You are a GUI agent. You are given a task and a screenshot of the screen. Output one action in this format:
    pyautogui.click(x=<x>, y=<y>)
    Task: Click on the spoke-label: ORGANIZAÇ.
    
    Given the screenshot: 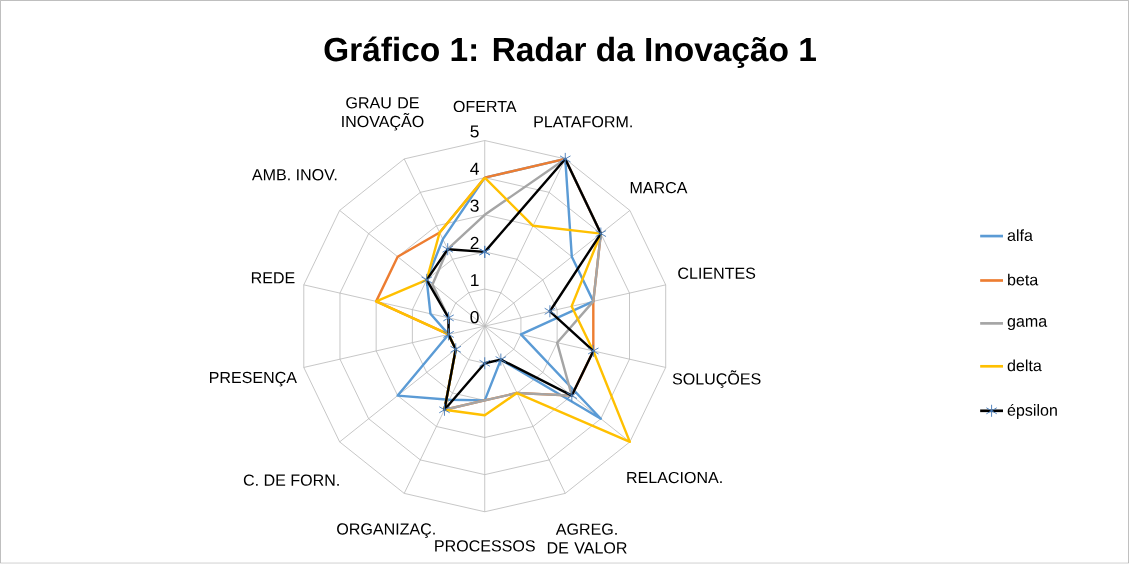 What is the action you would take?
    pyautogui.click(x=386, y=531)
    